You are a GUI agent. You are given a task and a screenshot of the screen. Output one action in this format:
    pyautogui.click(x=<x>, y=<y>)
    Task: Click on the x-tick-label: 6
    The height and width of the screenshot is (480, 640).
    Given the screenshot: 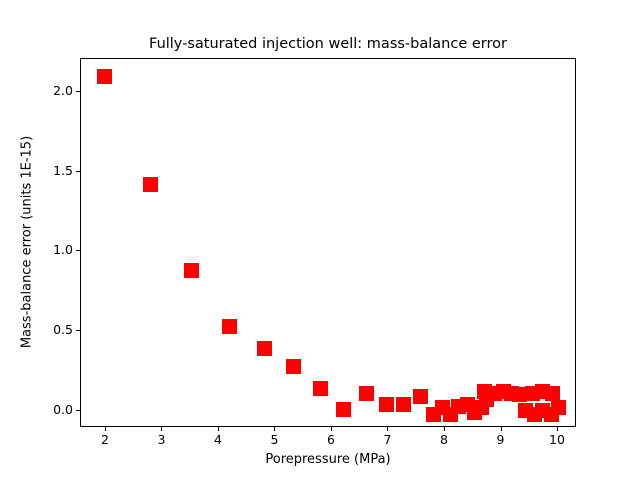 What is the action you would take?
    pyautogui.click(x=331, y=439)
    